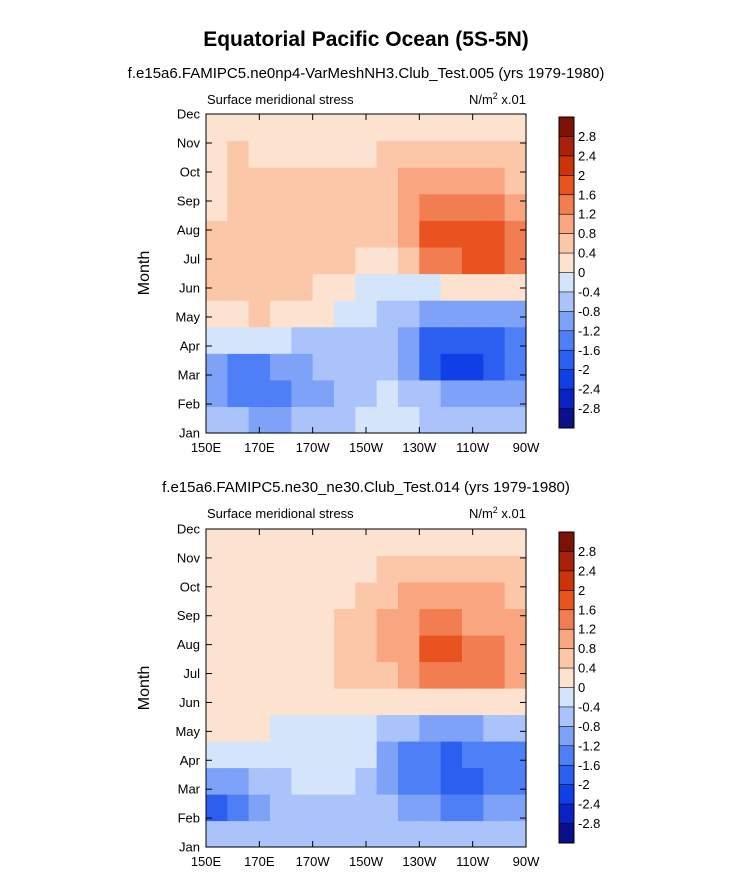  What do you see at coordinates (589, 291) in the screenshot?
I see `colorbar-label: -0.4` at bounding box center [589, 291].